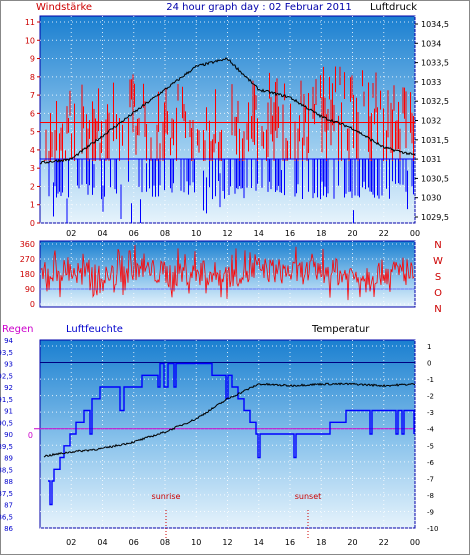  What do you see at coordinates (321, 233) in the screenshot?
I see `top-x-tick-label: 18` at bounding box center [321, 233].